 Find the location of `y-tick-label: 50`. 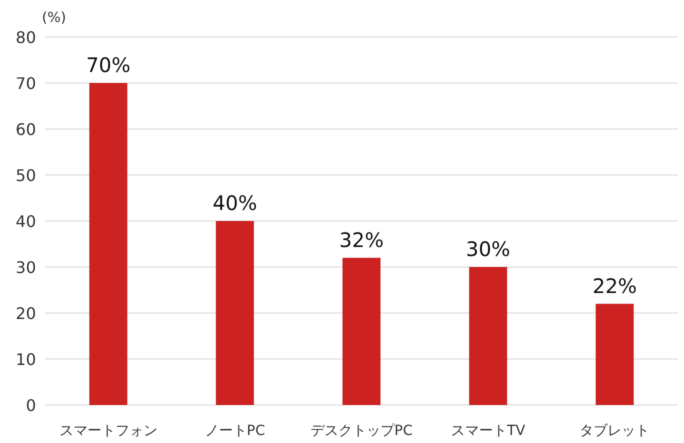

y-tick-label: 50 is located at coordinates (26, 175).